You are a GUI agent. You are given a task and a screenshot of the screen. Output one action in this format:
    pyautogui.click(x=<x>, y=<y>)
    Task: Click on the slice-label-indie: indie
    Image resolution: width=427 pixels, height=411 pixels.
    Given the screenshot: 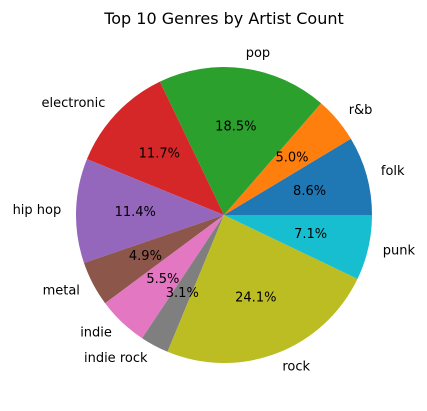 What is the action you would take?
    pyautogui.click(x=96, y=333)
    